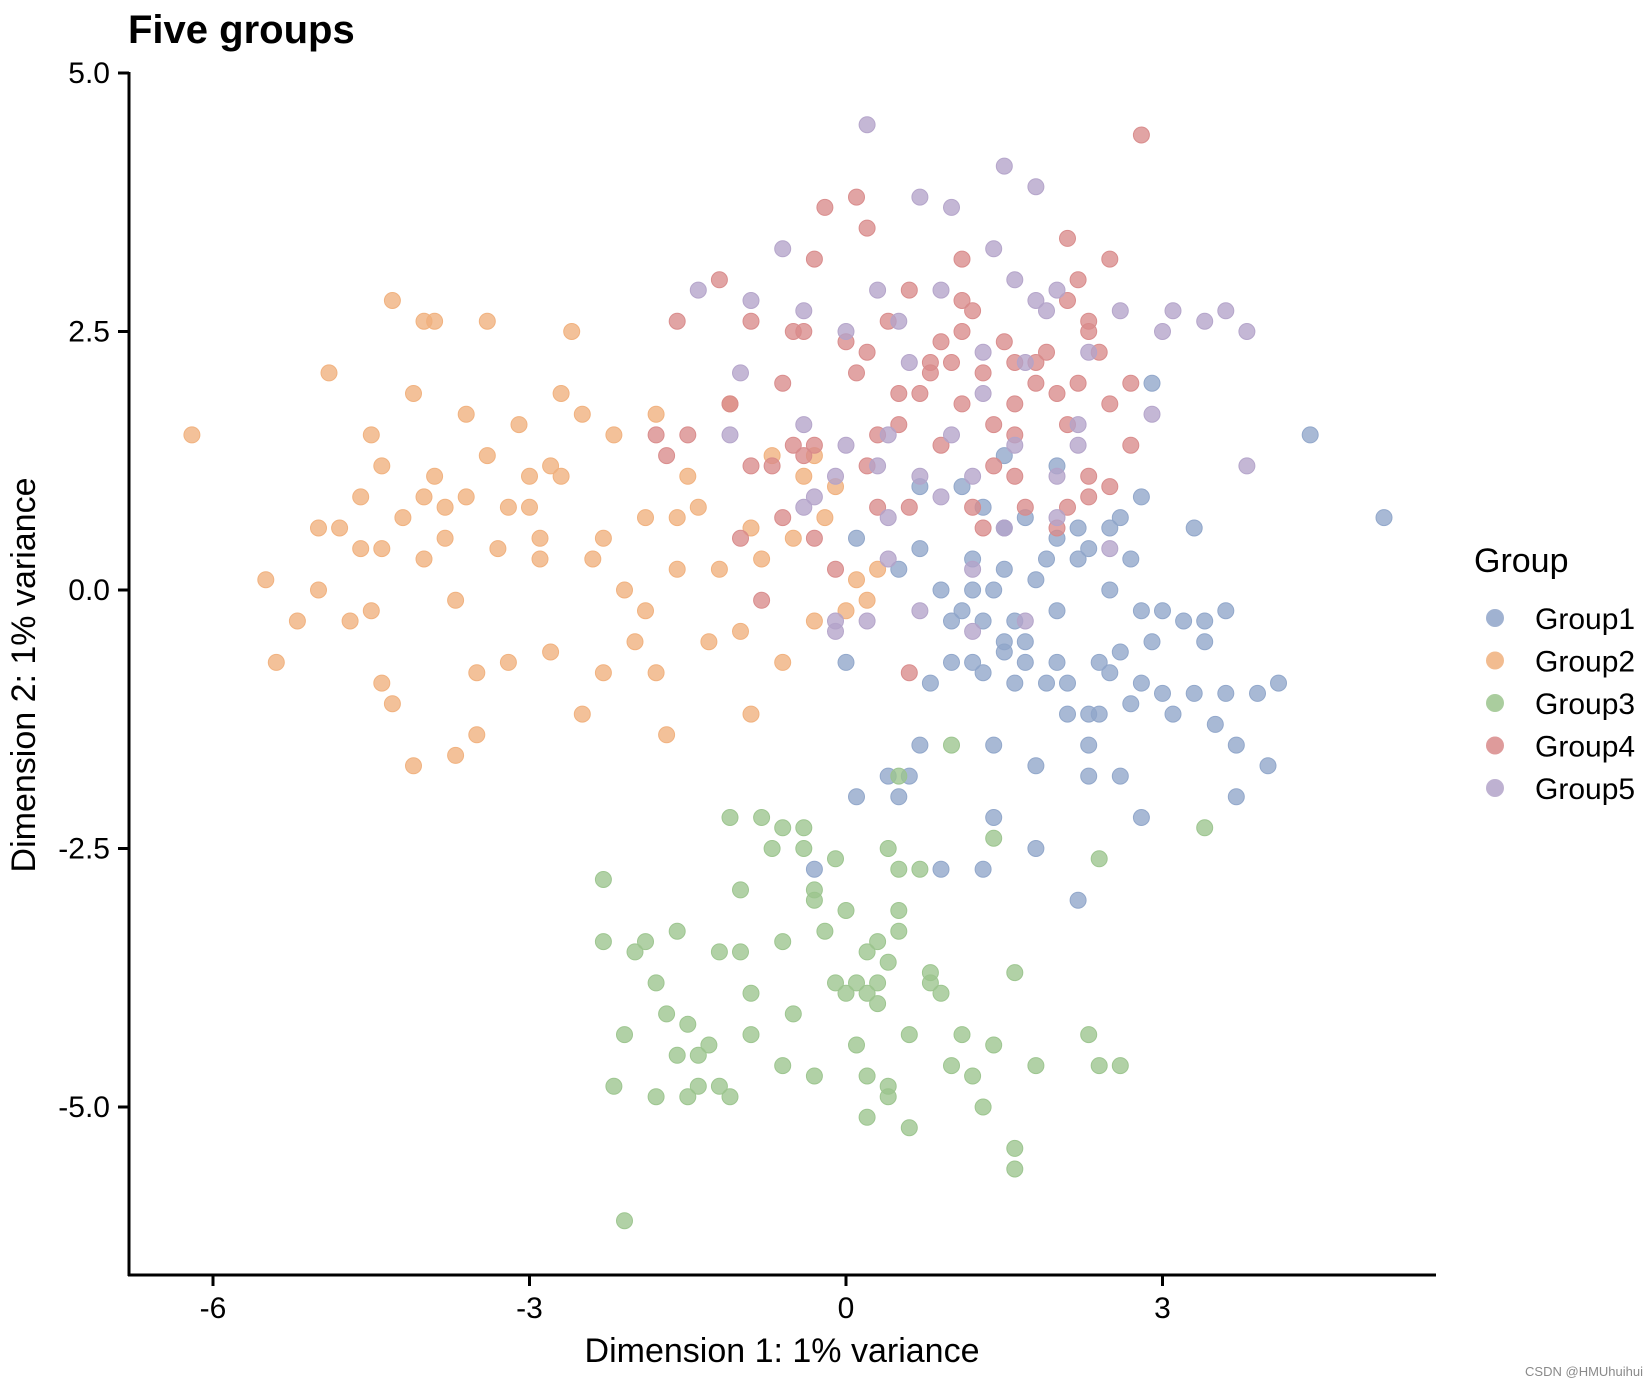 This screenshot has height=1384, width=1650. I want to click on x-tick-label: 3, so click(1162, 1308).